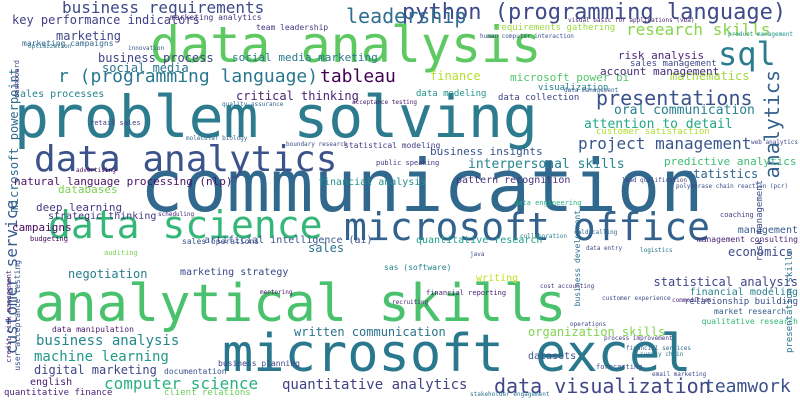  What do you see at coordinates (406, 16) in the screenshot?
I see `word: leadership` at bounding box center [406, 16].